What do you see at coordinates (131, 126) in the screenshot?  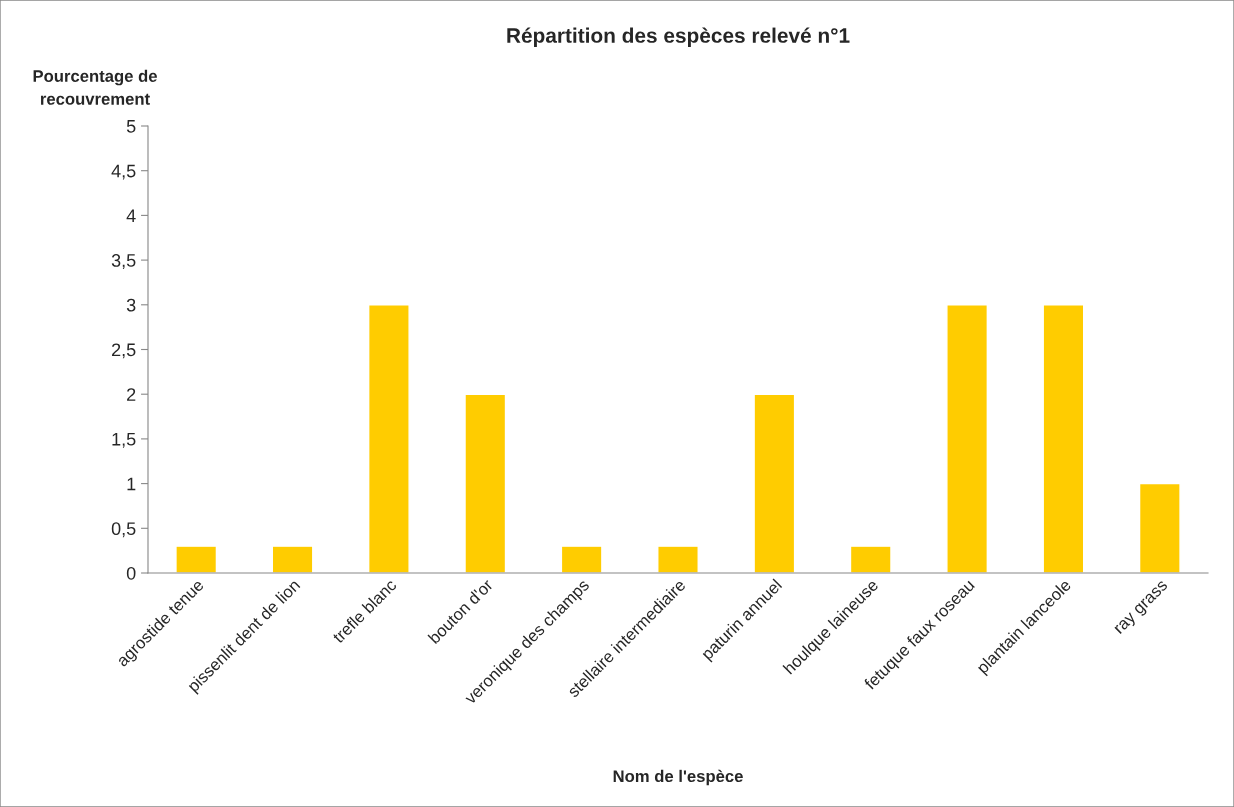 I see `y-tick-label: 5` at bounding box center [131, 126].